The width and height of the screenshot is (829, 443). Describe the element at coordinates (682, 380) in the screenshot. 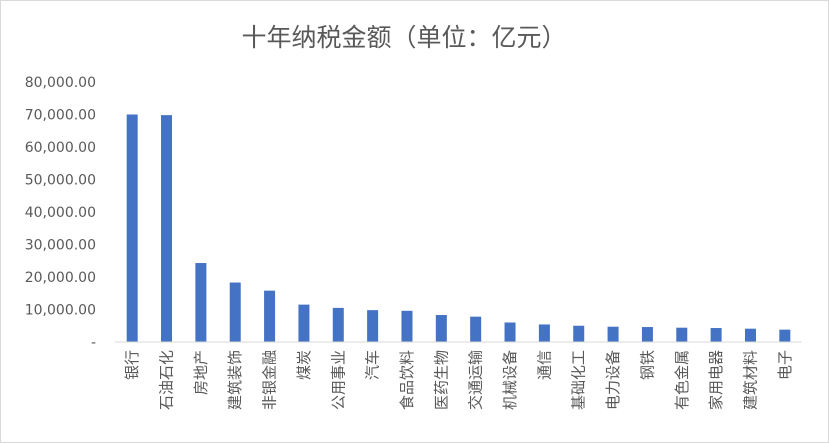

I see `x-tick-label: 有色金属` at that location.